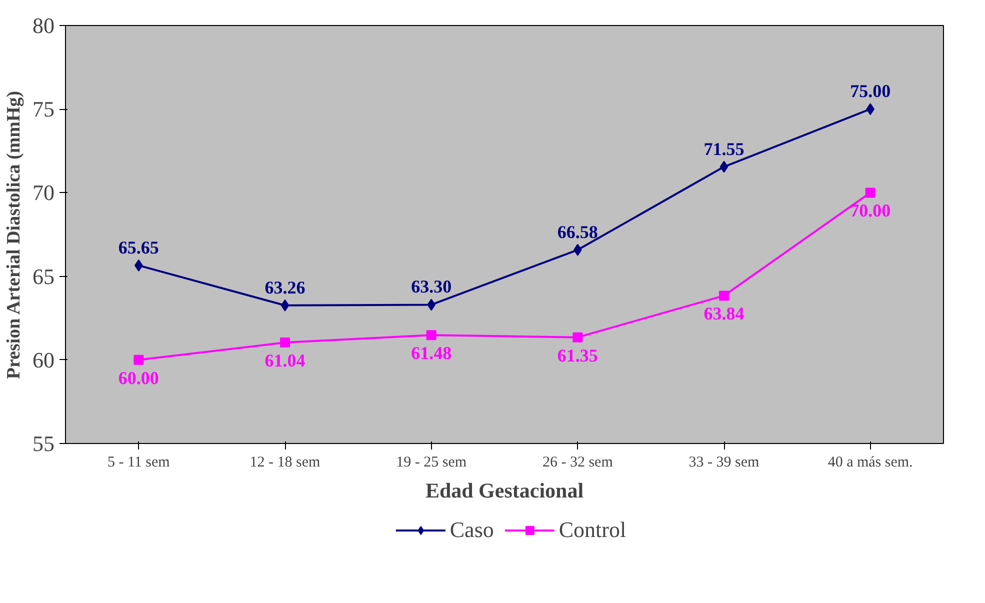  I want to click on data-label: 60.00, so click(138, 378).